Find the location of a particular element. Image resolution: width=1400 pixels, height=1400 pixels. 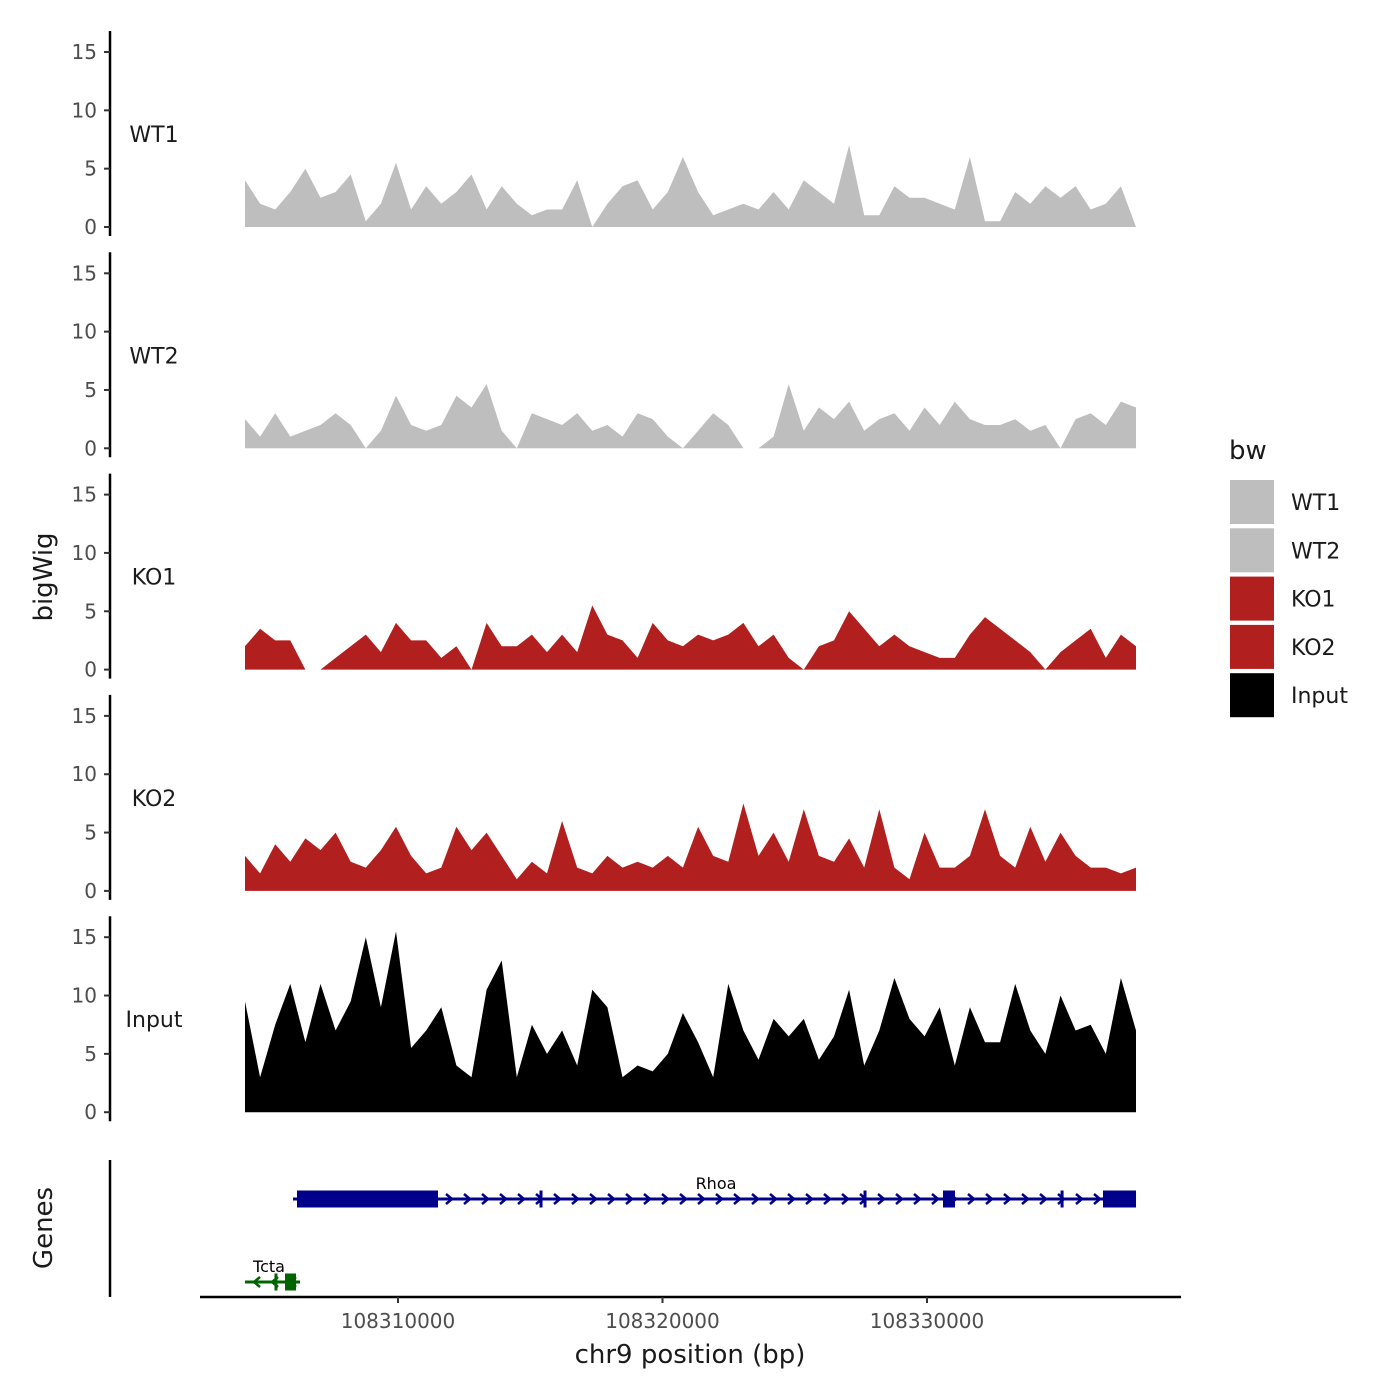

signal-area-input is located at coordinates (690, 1022).